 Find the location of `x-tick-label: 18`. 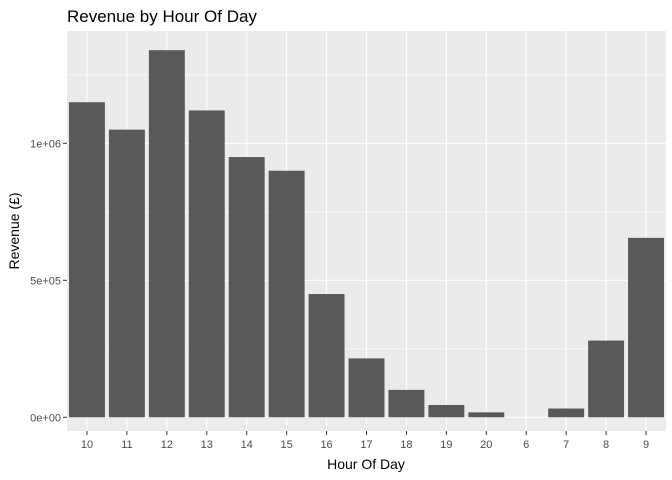

x-tick-label: 18 is located at coordinates (406, 445).